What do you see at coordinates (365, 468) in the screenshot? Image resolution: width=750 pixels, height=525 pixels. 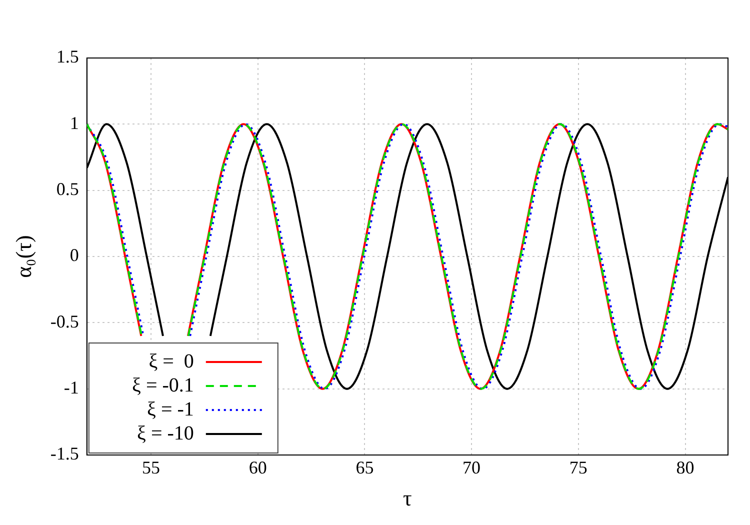 I see `x-tick-label: 65` at bounding box center [365, 468].